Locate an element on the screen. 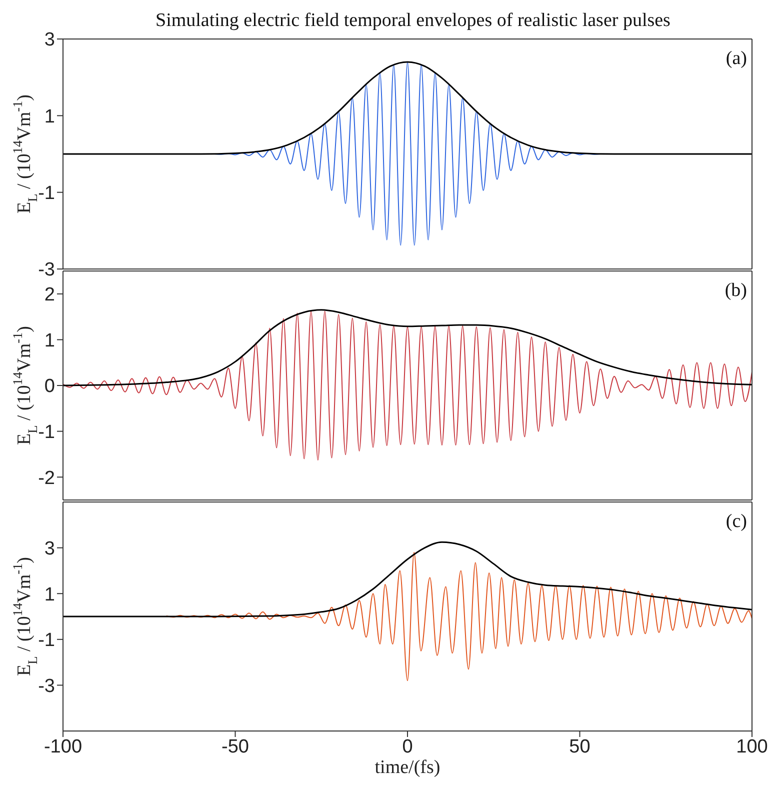  x-tick-label: 0 is located at coordinates (407, 747).